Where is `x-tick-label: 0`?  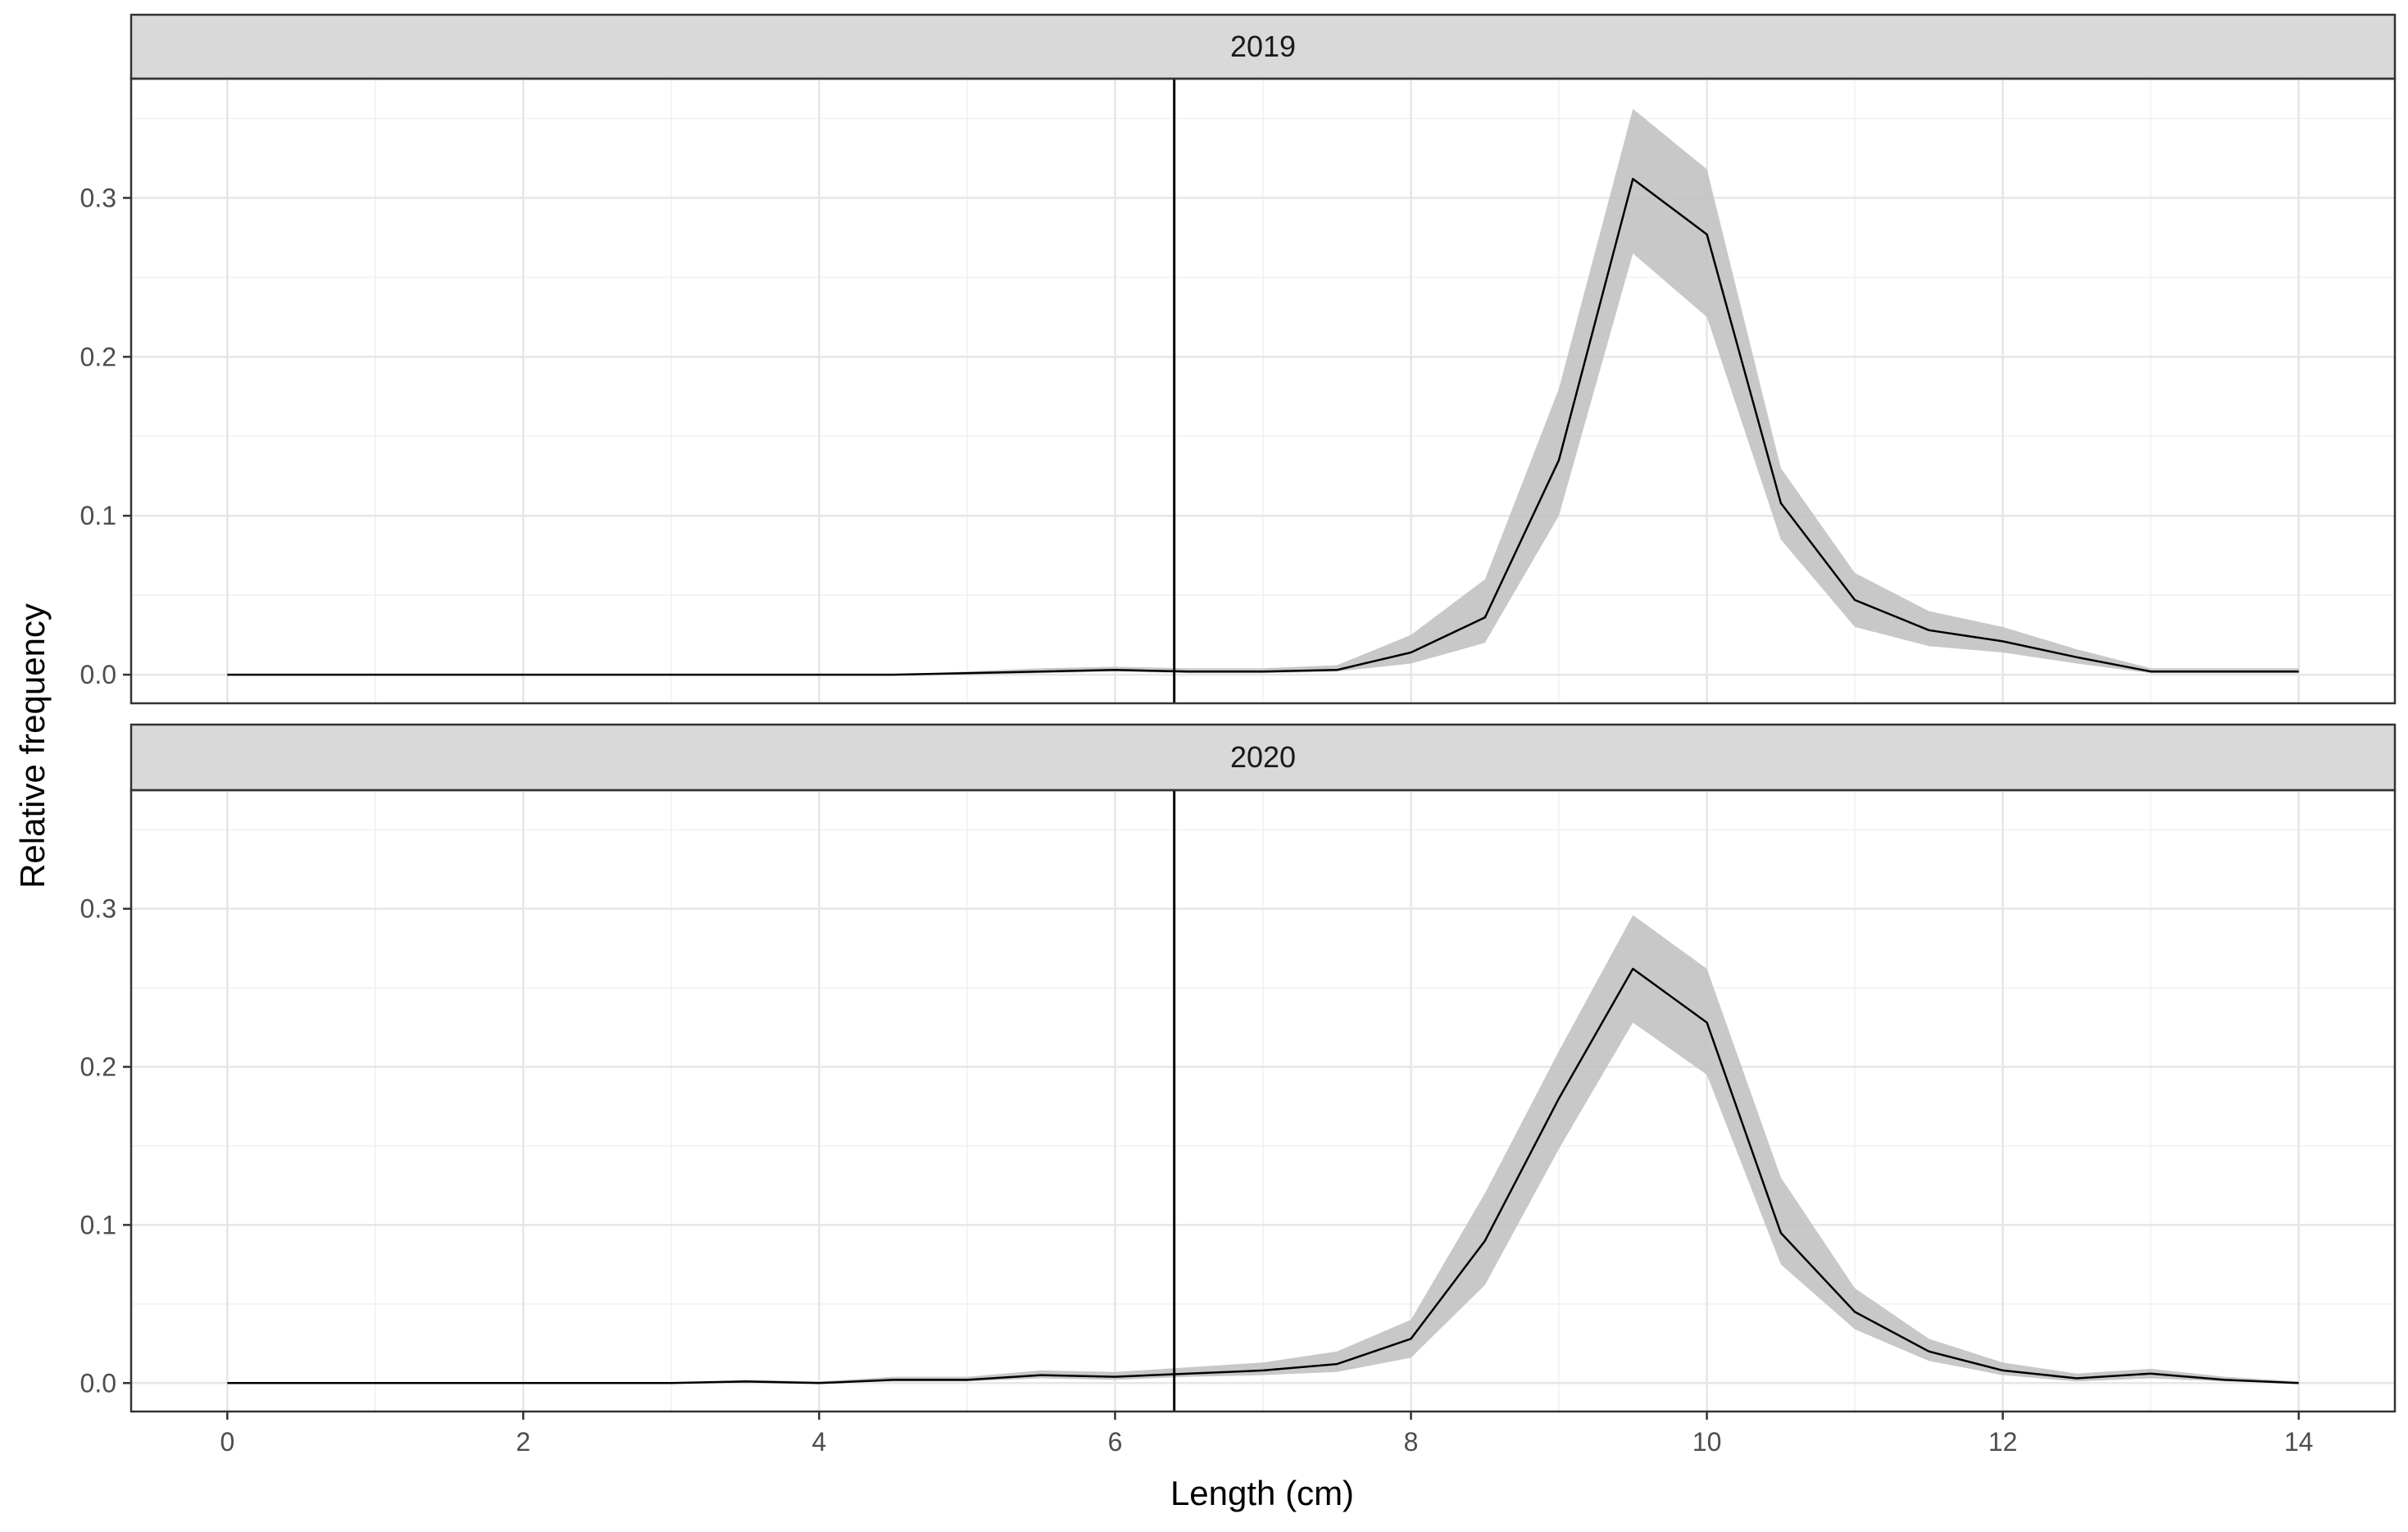
x-tick-label: 0 is located at coordinates (227, 1442).